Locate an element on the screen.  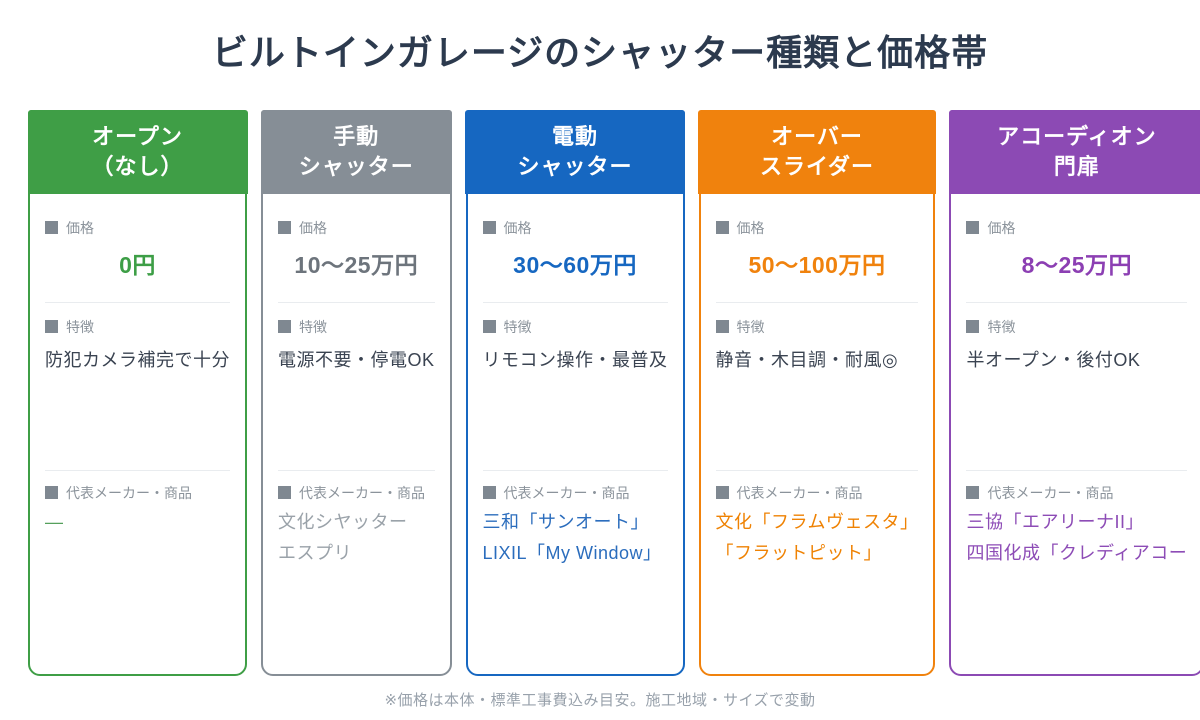
card-title-line1: アコーディオン is located at coordinates (1077, 136).